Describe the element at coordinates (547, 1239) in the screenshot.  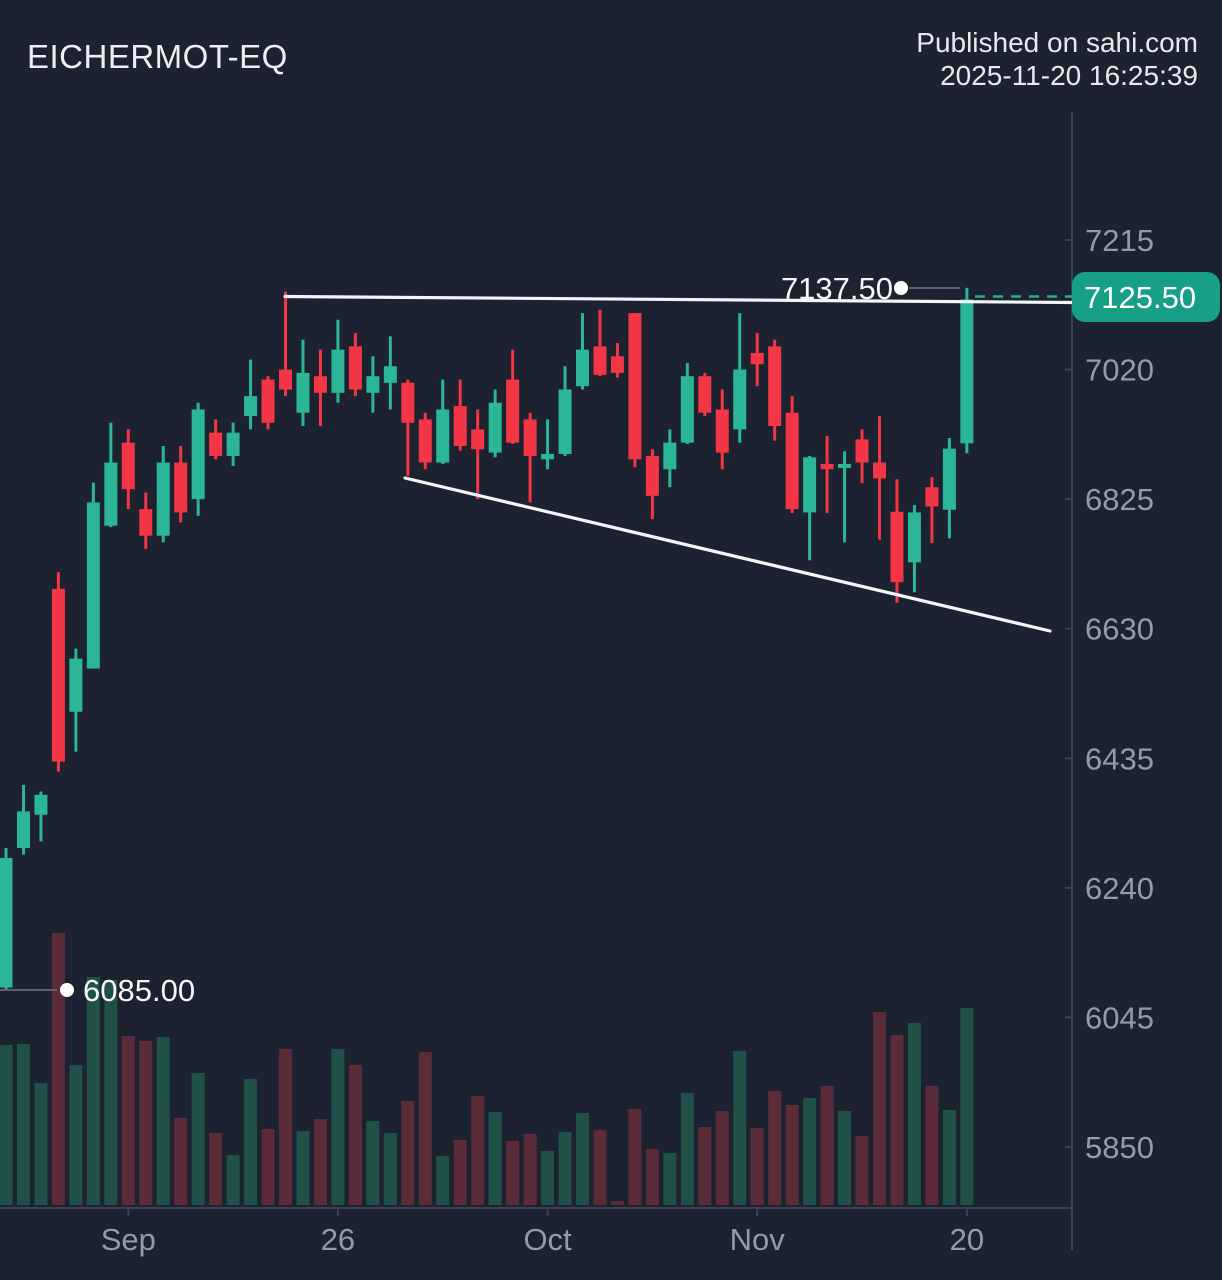
I see `time-tick-label: Oct` at that location.